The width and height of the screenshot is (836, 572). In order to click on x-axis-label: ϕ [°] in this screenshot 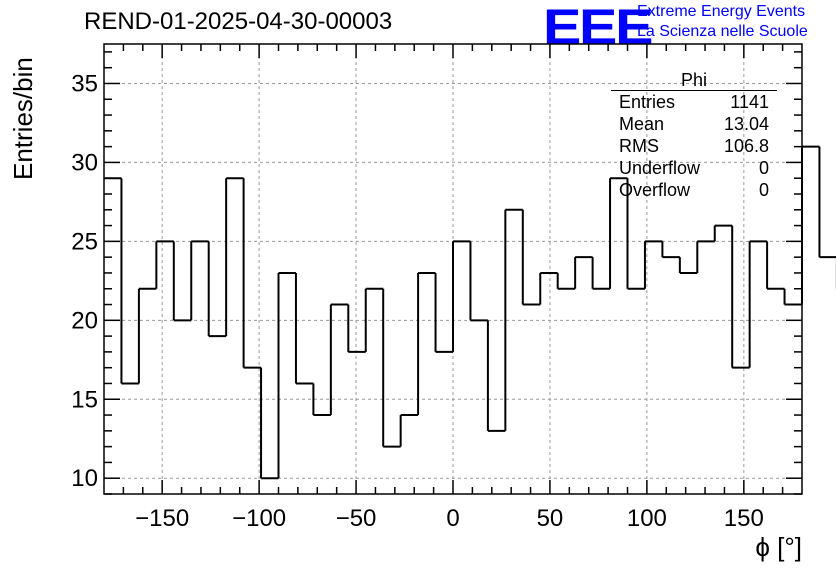, I will do `click(778, 547)`.